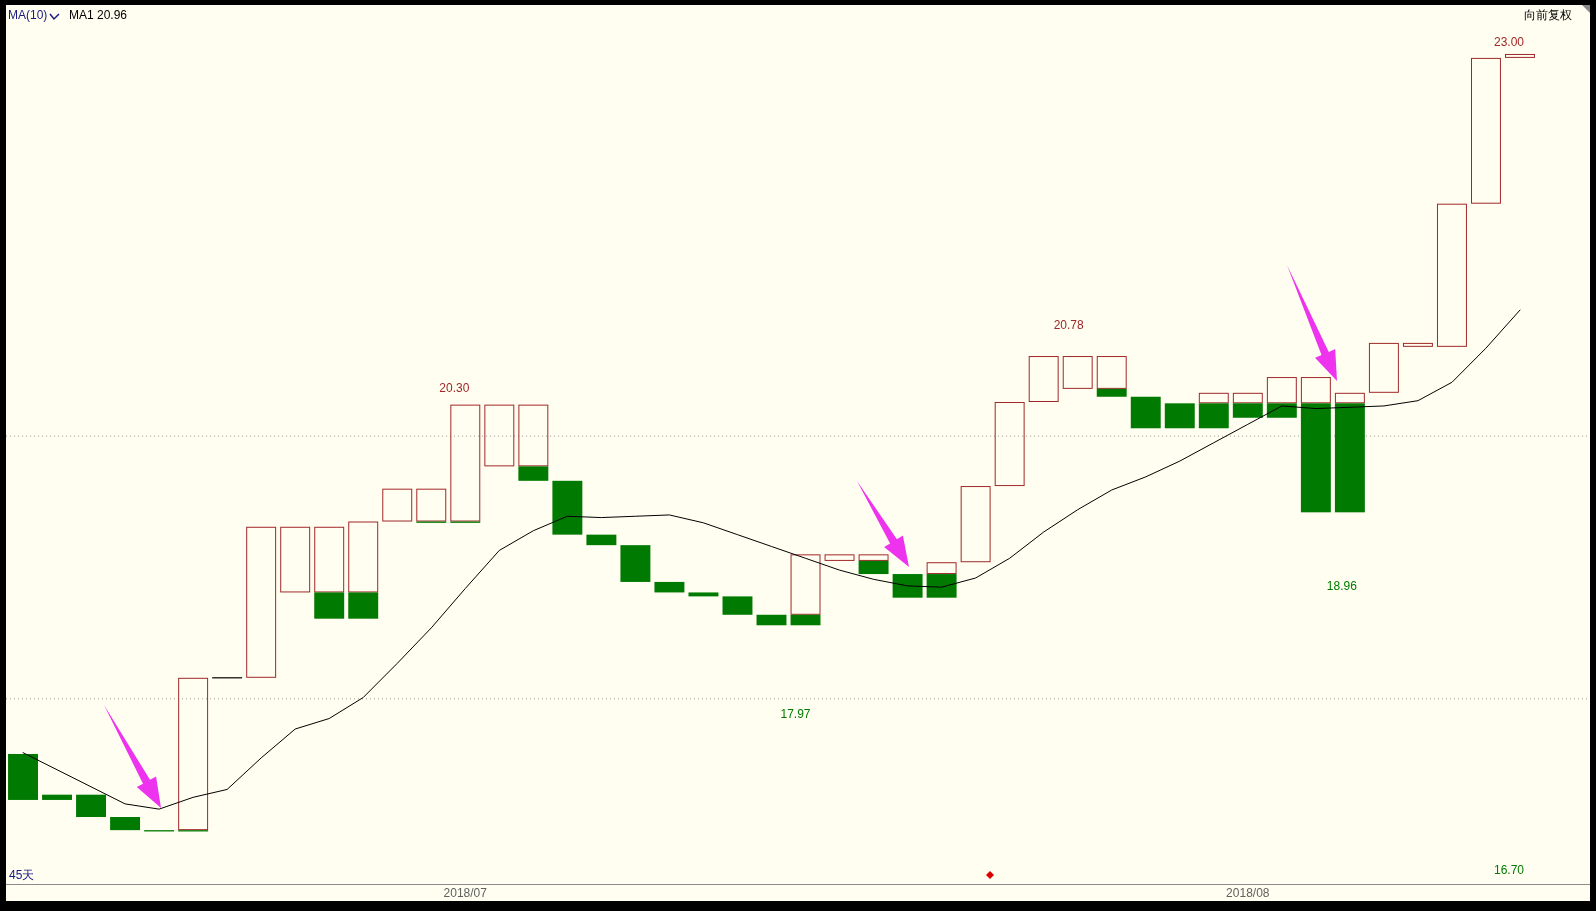 This screenshot has width=1596, height=911. Describe the element at coordinates (22, 875) in the screenshot. I see `annotation: 45天` at that location.